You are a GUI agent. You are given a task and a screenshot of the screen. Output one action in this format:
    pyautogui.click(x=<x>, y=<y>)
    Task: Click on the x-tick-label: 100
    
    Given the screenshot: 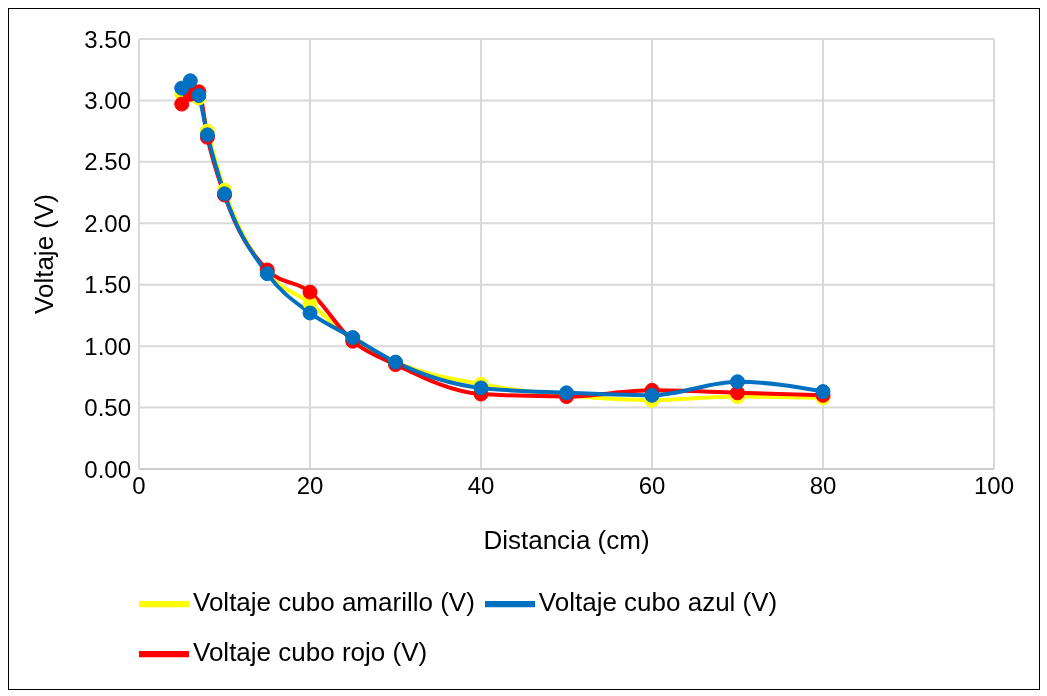 What is the action you would take?
    pyautogui.click(x=994, y=486)
    